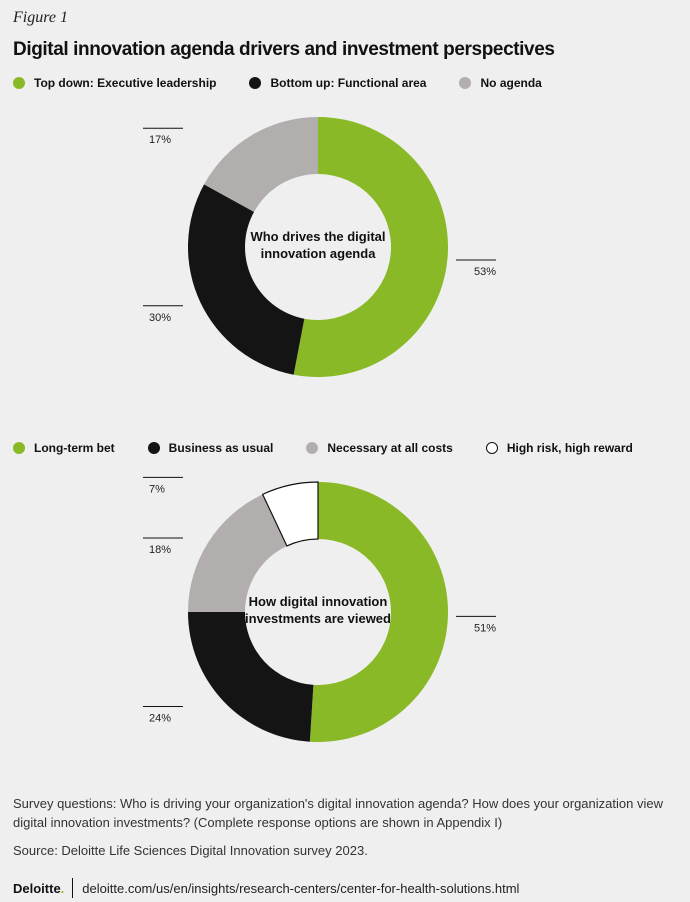 The image size is (690, 902). Describe the element at coordinates (160, 718) in the screenshot. I see `data-label-business-as-usual: 24%` at that location.